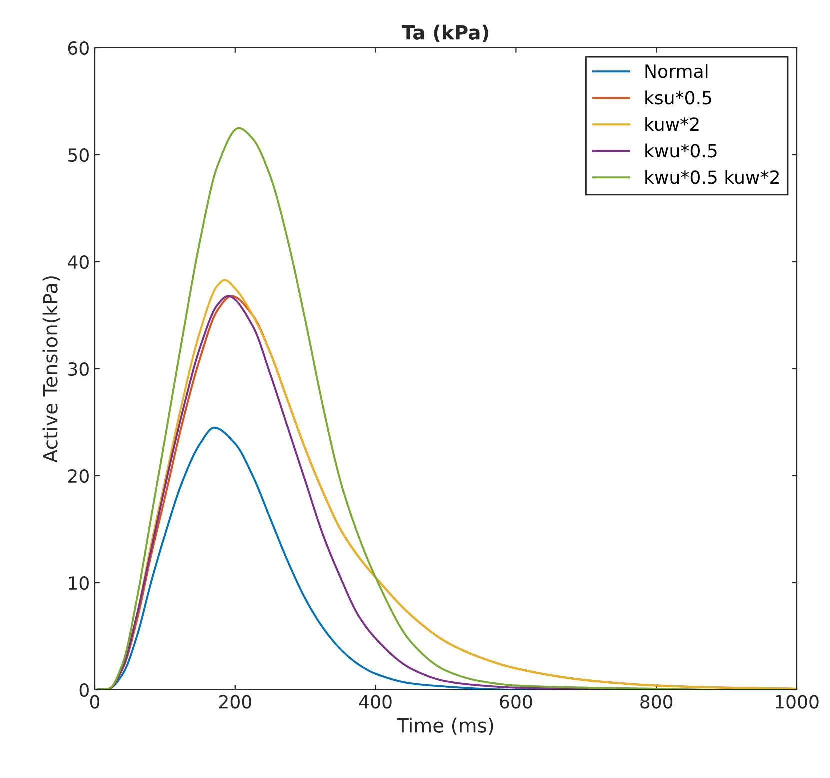  Describe the element at coordinates (677, 71) in the screenshot. I see `legend-label: Normal` at that location.